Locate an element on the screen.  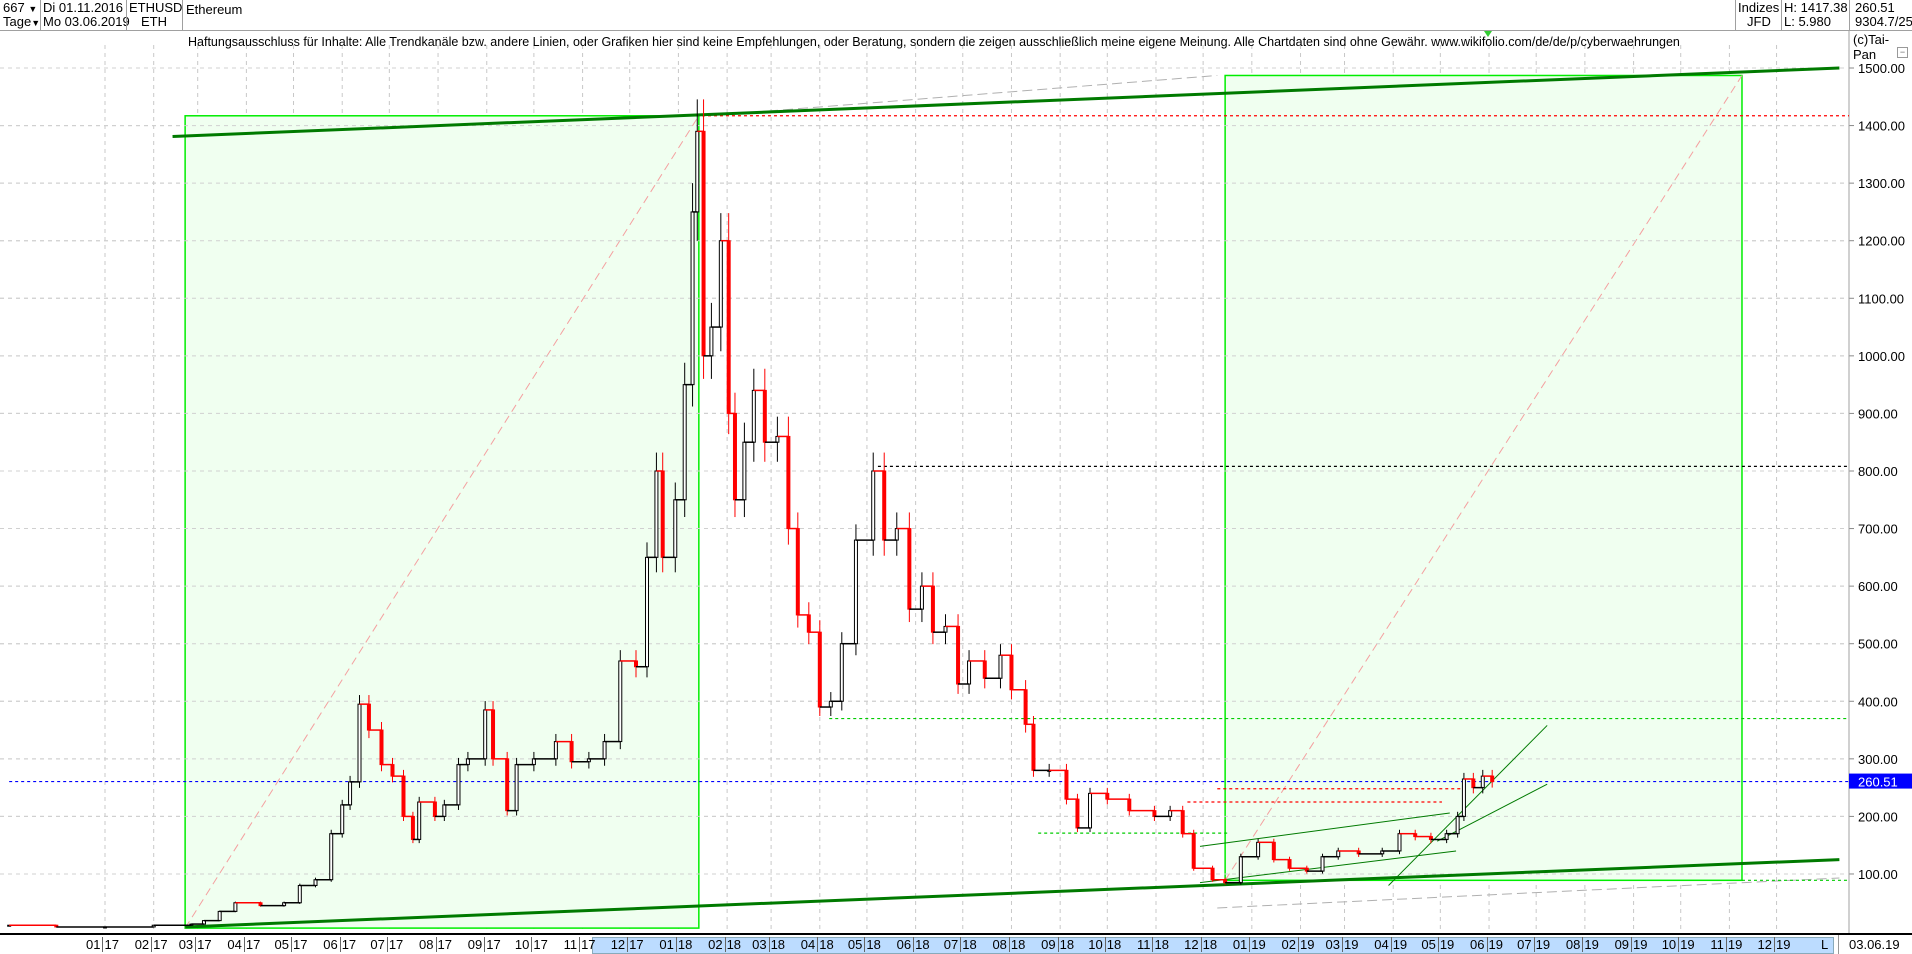
x-tick-label: 03 18 is located at coordinates (769, 944).